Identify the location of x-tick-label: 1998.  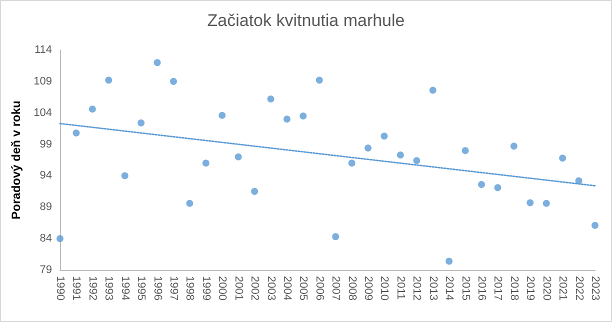
(190, 288).